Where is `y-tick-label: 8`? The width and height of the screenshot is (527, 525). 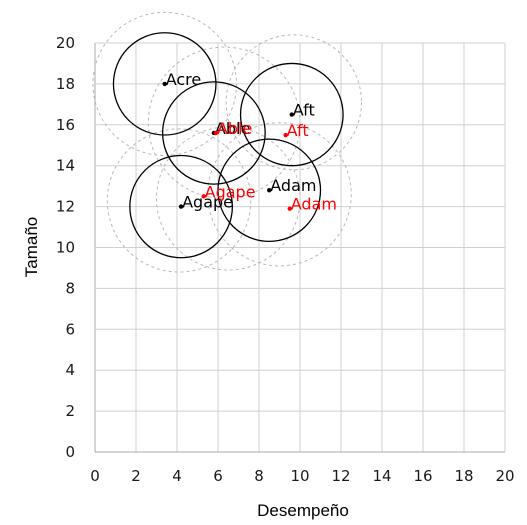 y-tick-label: 8 is located at coordinates (70, 288).